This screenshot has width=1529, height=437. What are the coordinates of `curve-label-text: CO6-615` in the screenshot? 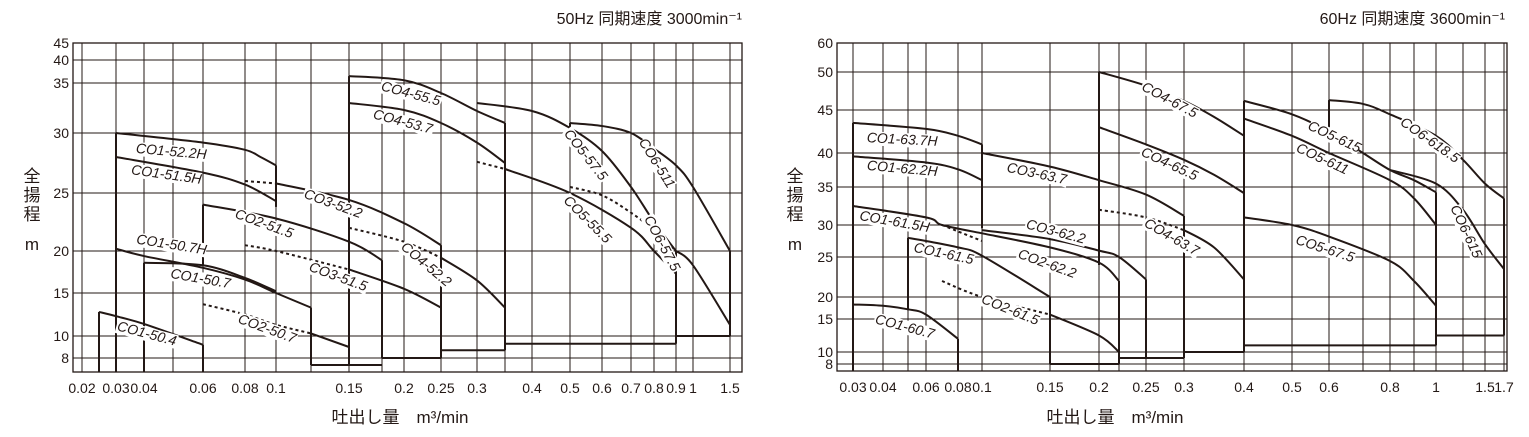 It's located at (1466, 231).